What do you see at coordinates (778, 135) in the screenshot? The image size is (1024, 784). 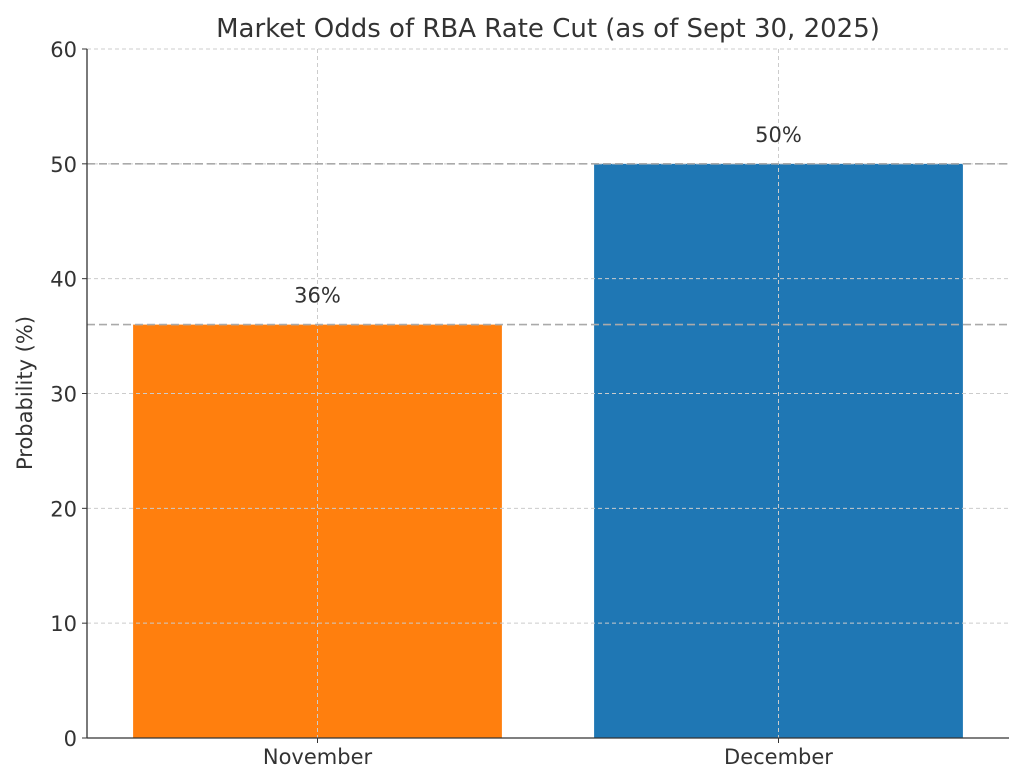 I see `data-label: 50%` at bounding box center [778, 135].